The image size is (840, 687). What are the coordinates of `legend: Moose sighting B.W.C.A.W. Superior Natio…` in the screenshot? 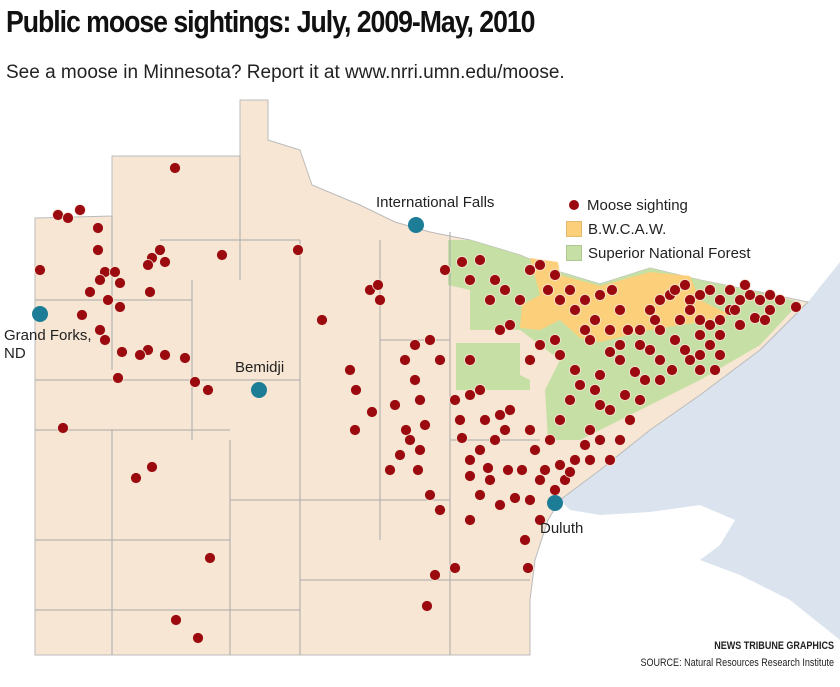 It's located at (658, 229).